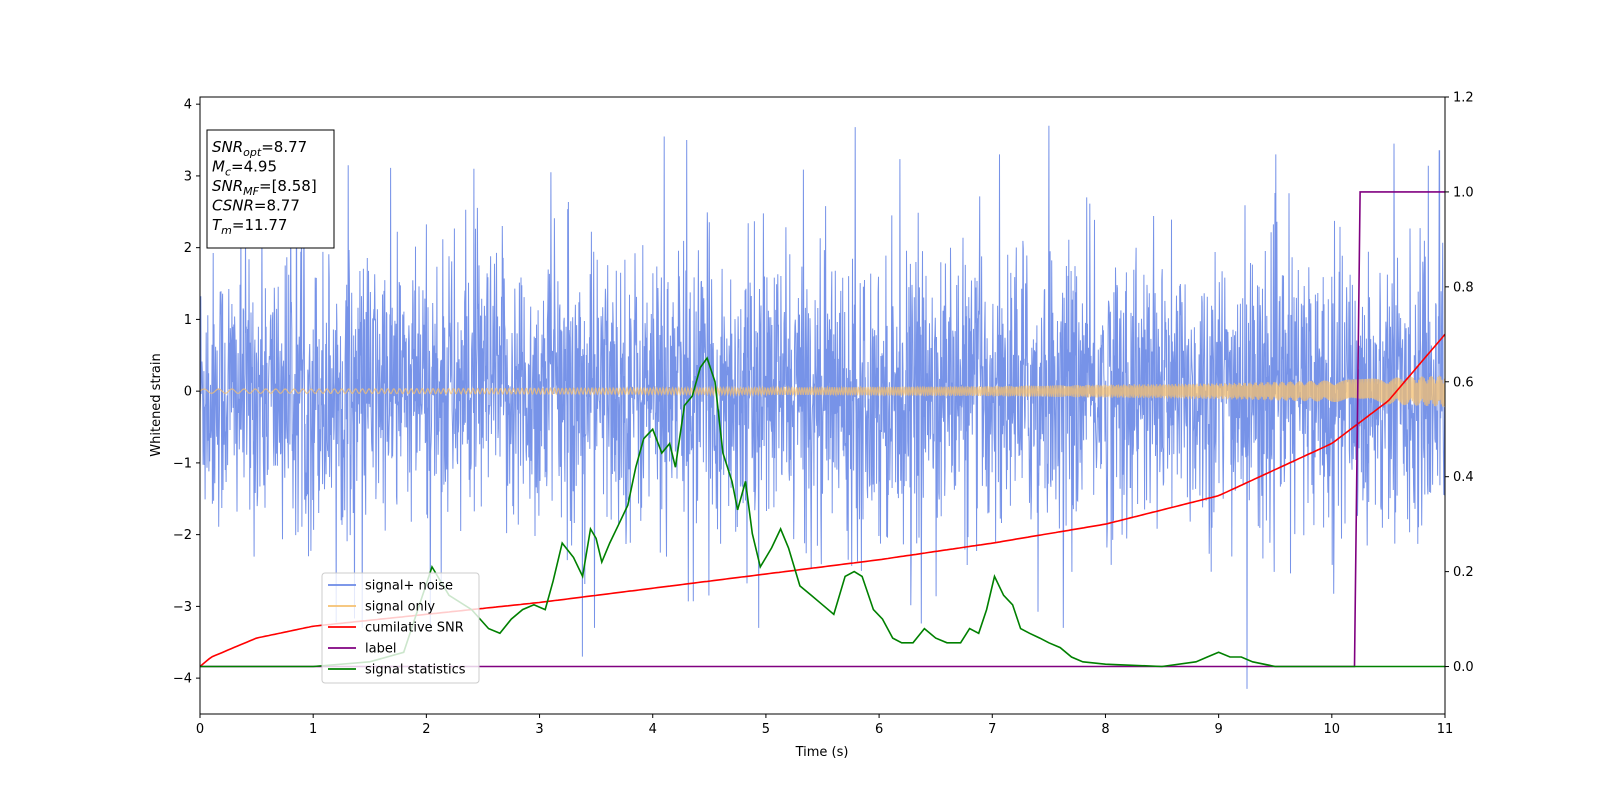  What do you see at coordinates (259, 148) in the screenshot?
I see `annotation-line: SNRopt=8.77` at bounding box center [259, 148].